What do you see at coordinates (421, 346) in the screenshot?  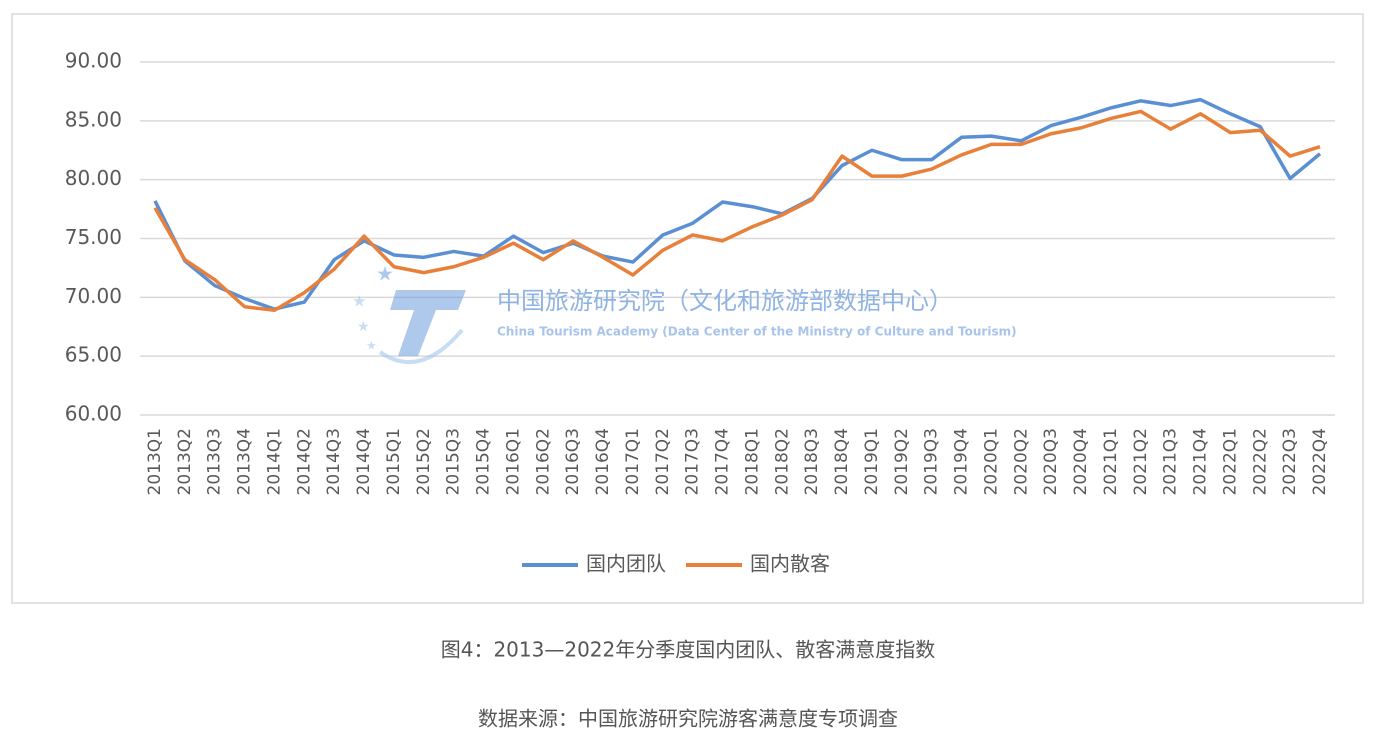 I see `logo-arc` at bounding box center [421, 346].